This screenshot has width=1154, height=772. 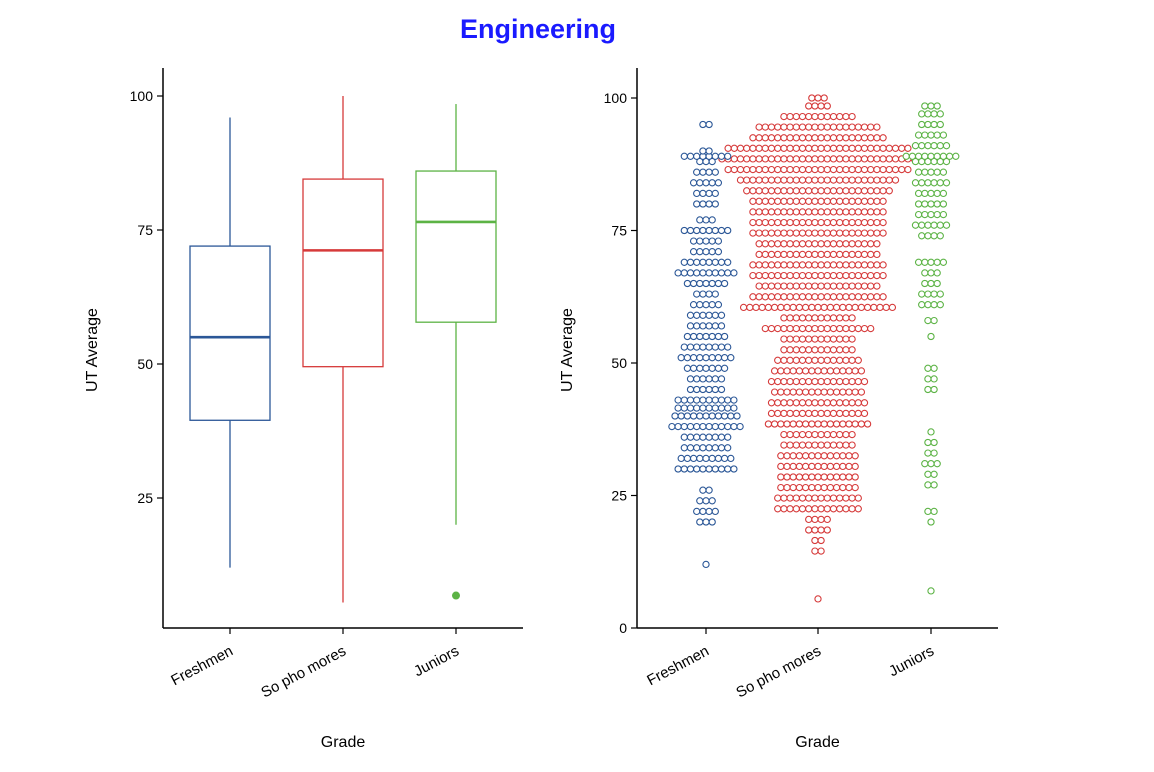 What do you see at coordinates (343, 273) in the screenshot?
I see `iqr-box` at bounding box center [343, 273].